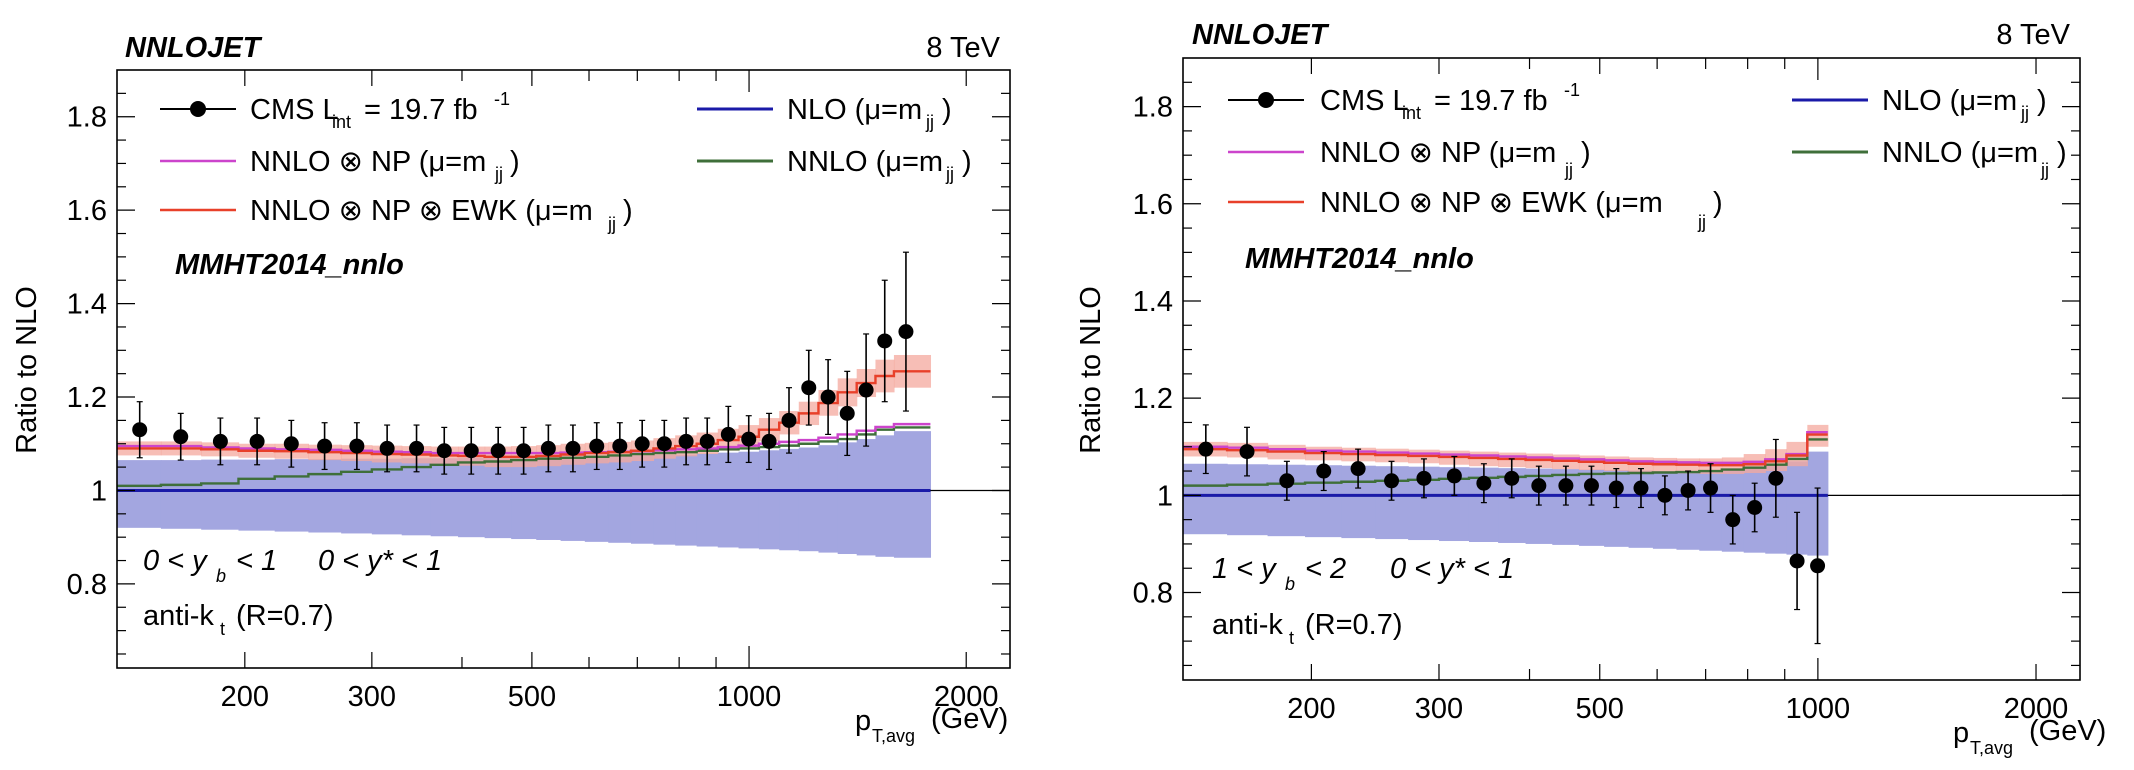 This screenshot has width=2134, height=770. Describe the element at coordinates (1491, 203) in the screenshot. I see `legend-nnlo-np-ewk-label: NNLO ⊗ NP ⊗ EWK (μ=m` at that location.